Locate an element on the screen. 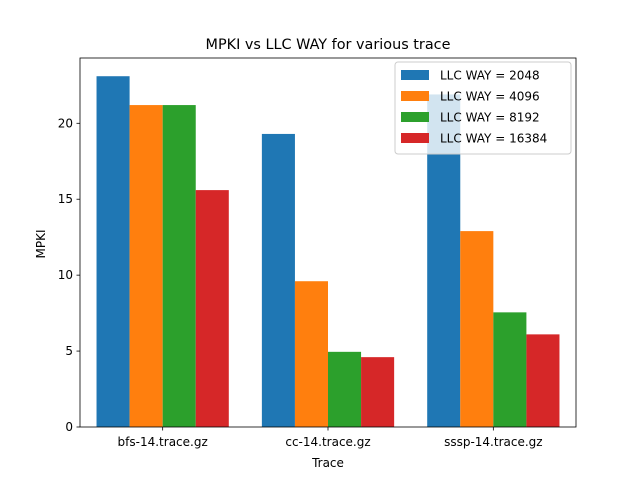 This screenshot has width=640, height=484. chart-title: MPKI vs LLC WAY for various trace is located at coordinates (328, 45).